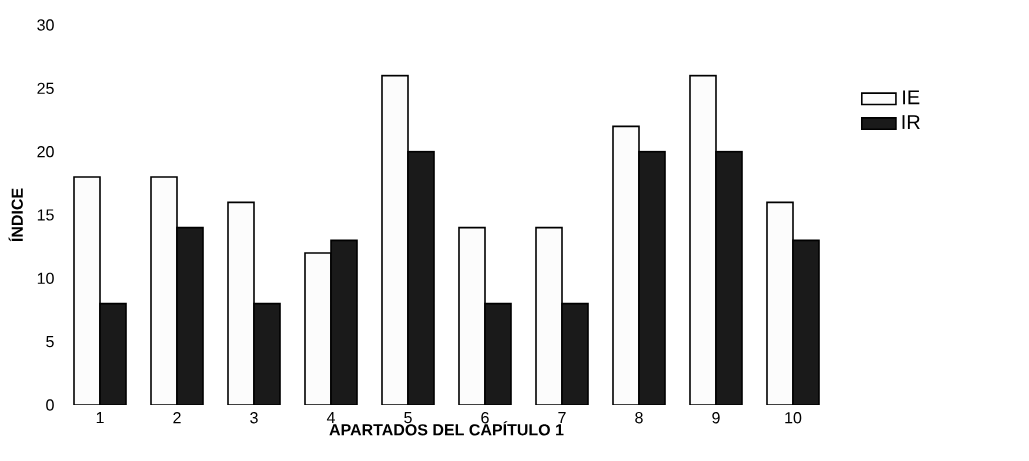  I want to click on y-tick-label: 30, so click(45, 25).